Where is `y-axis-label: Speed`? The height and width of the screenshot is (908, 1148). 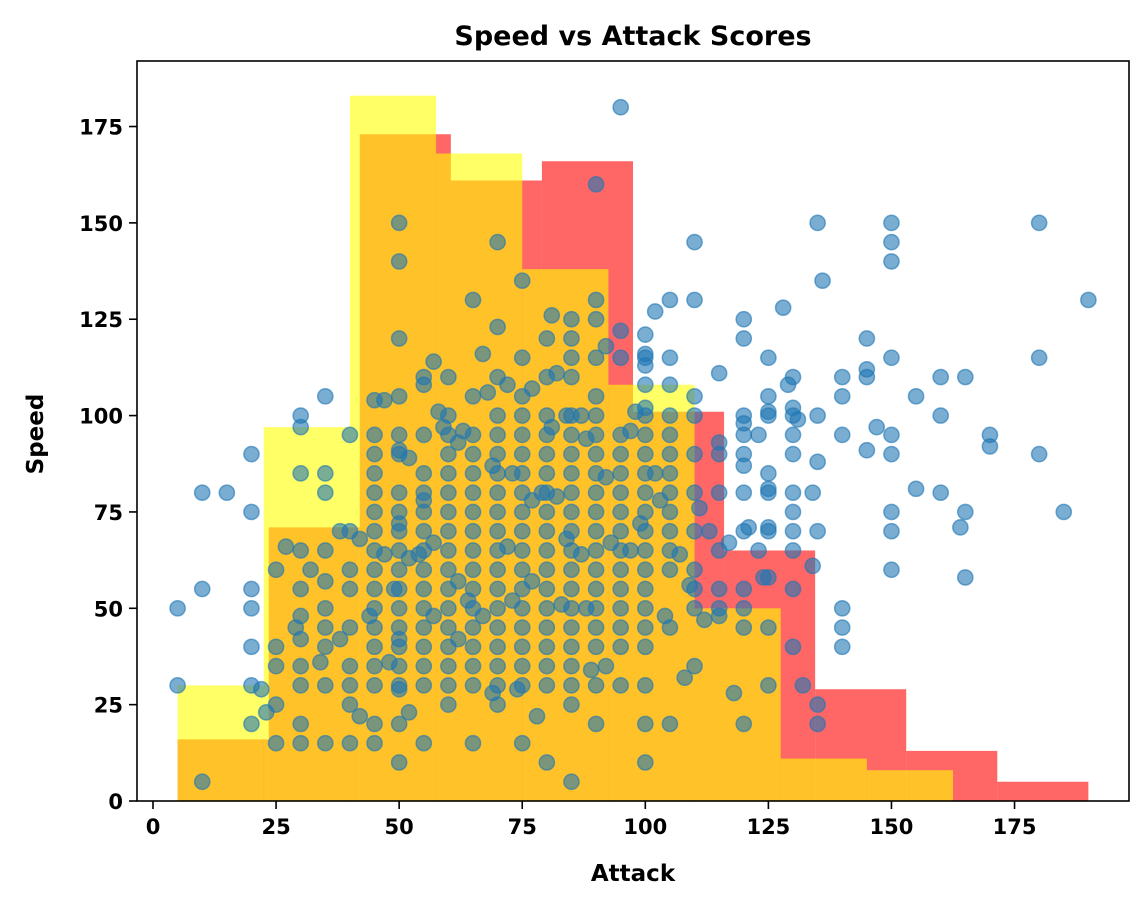
y-axis-label: Speed is located at coordinates (36, 434).